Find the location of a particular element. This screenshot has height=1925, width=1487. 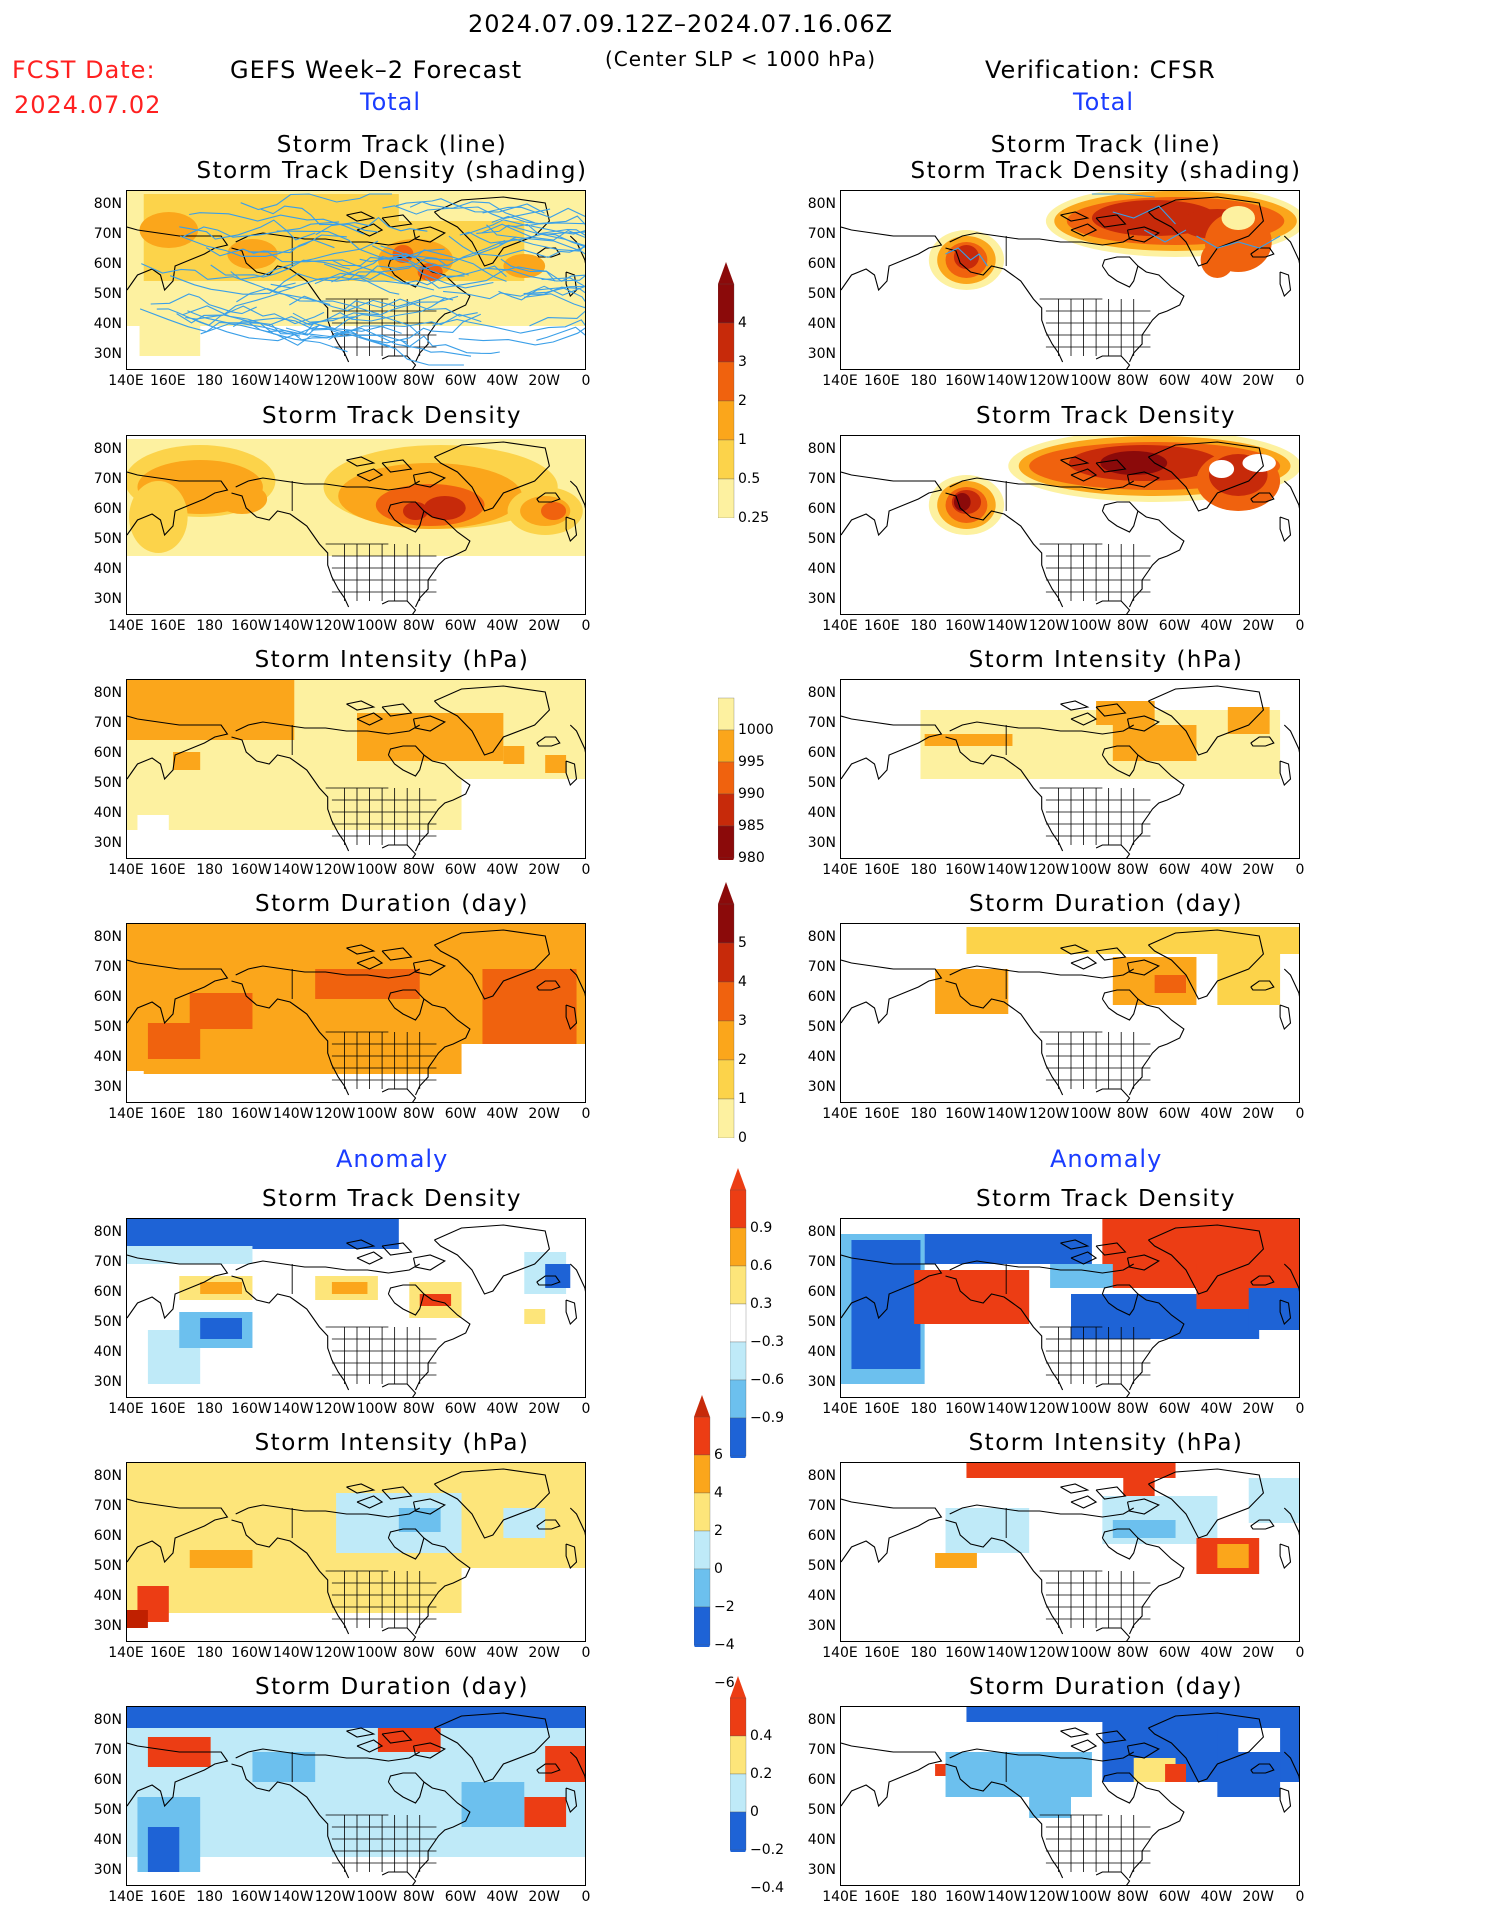

fcst-label: FCST Date: is located at coordinates (84, 70).